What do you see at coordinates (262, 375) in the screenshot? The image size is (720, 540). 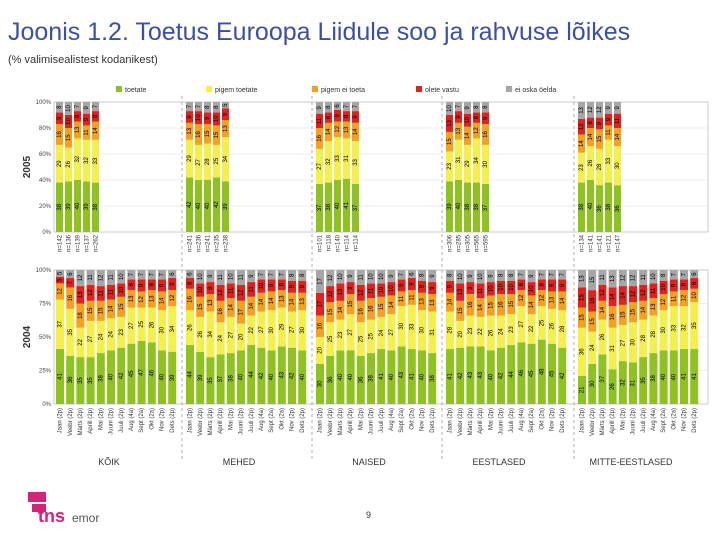 I see `data-label: 42` at bounding box center [262, 375].